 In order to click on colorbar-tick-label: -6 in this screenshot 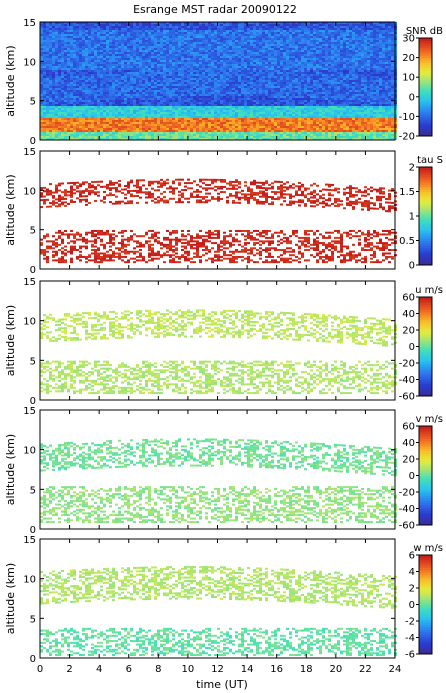, I will do `click(410, 655)`.